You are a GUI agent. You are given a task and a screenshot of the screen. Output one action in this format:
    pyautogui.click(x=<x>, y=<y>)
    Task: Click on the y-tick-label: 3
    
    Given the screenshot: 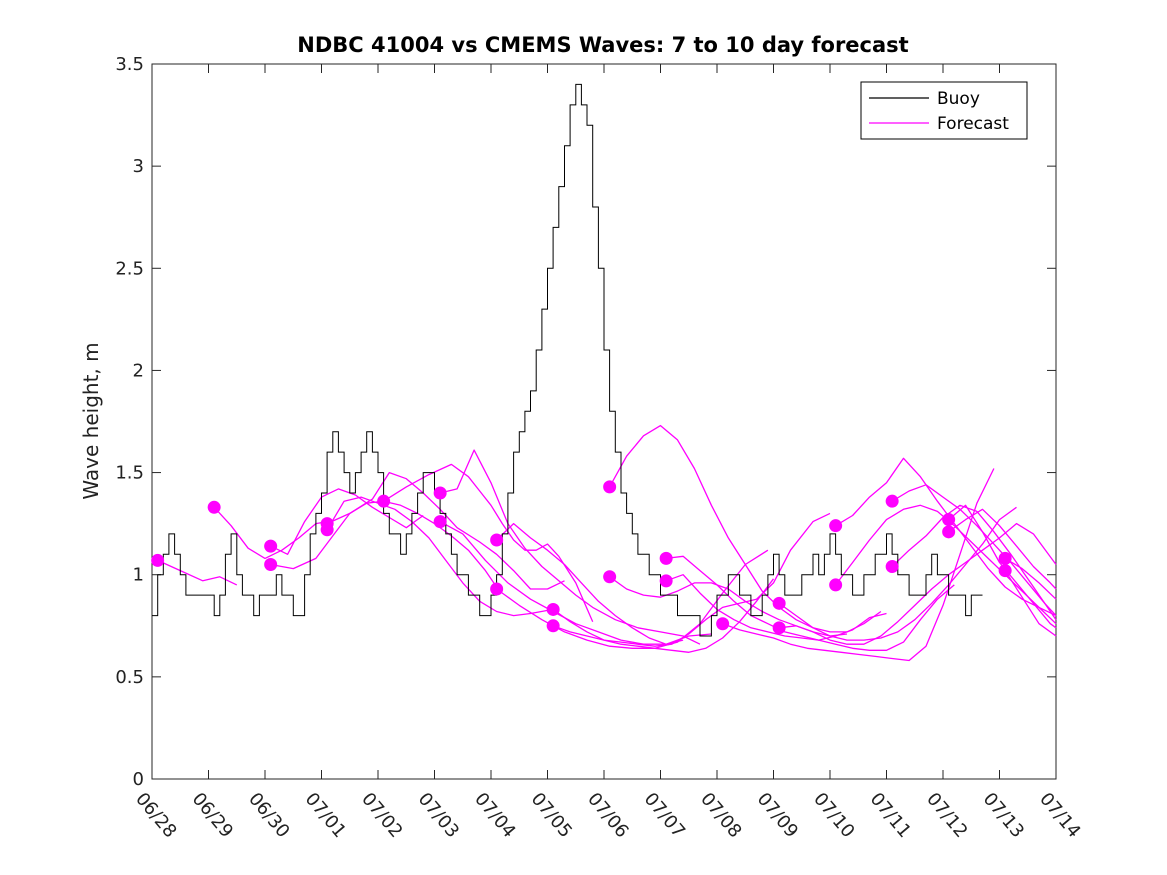 What is the action you would take?
    pyautogui.click(x=138, y=166)
    